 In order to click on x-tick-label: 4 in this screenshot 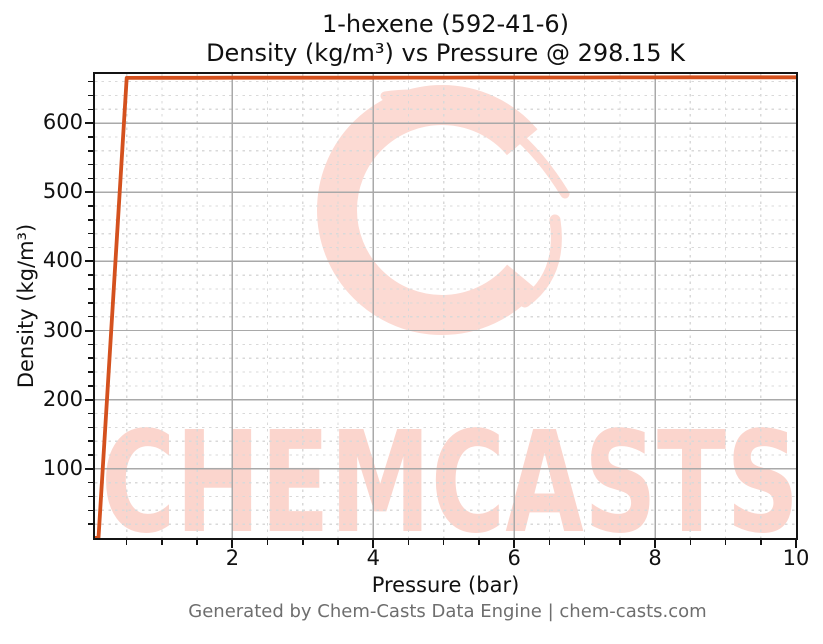, I will do `click(373, 558)`.